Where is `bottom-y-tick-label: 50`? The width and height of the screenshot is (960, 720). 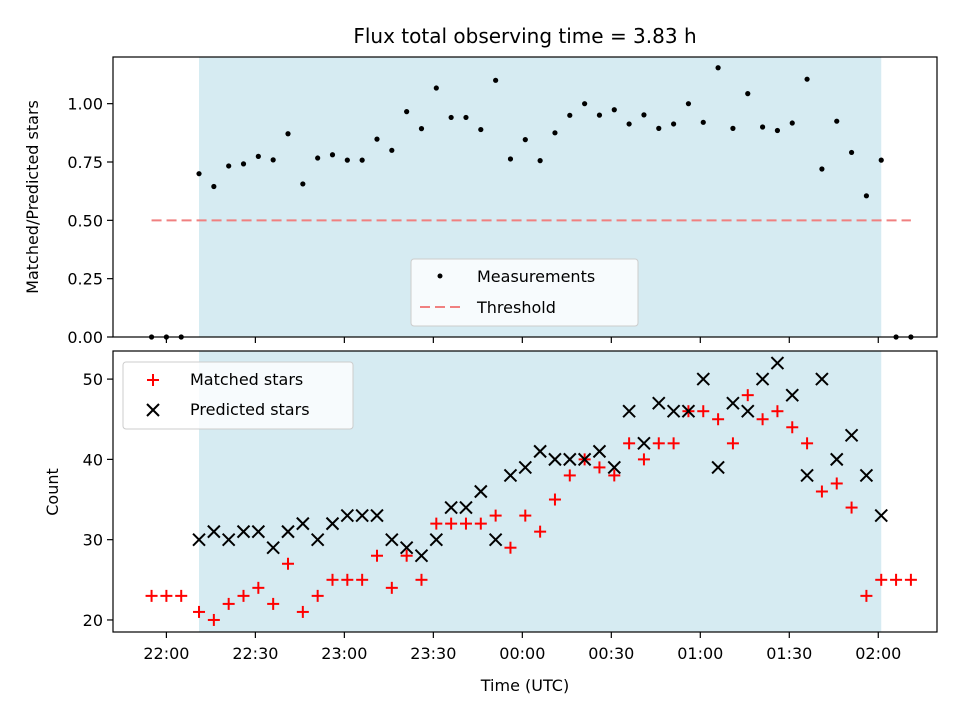 bottom-y-tick-label: 50 is located at coordinates (93, 379).